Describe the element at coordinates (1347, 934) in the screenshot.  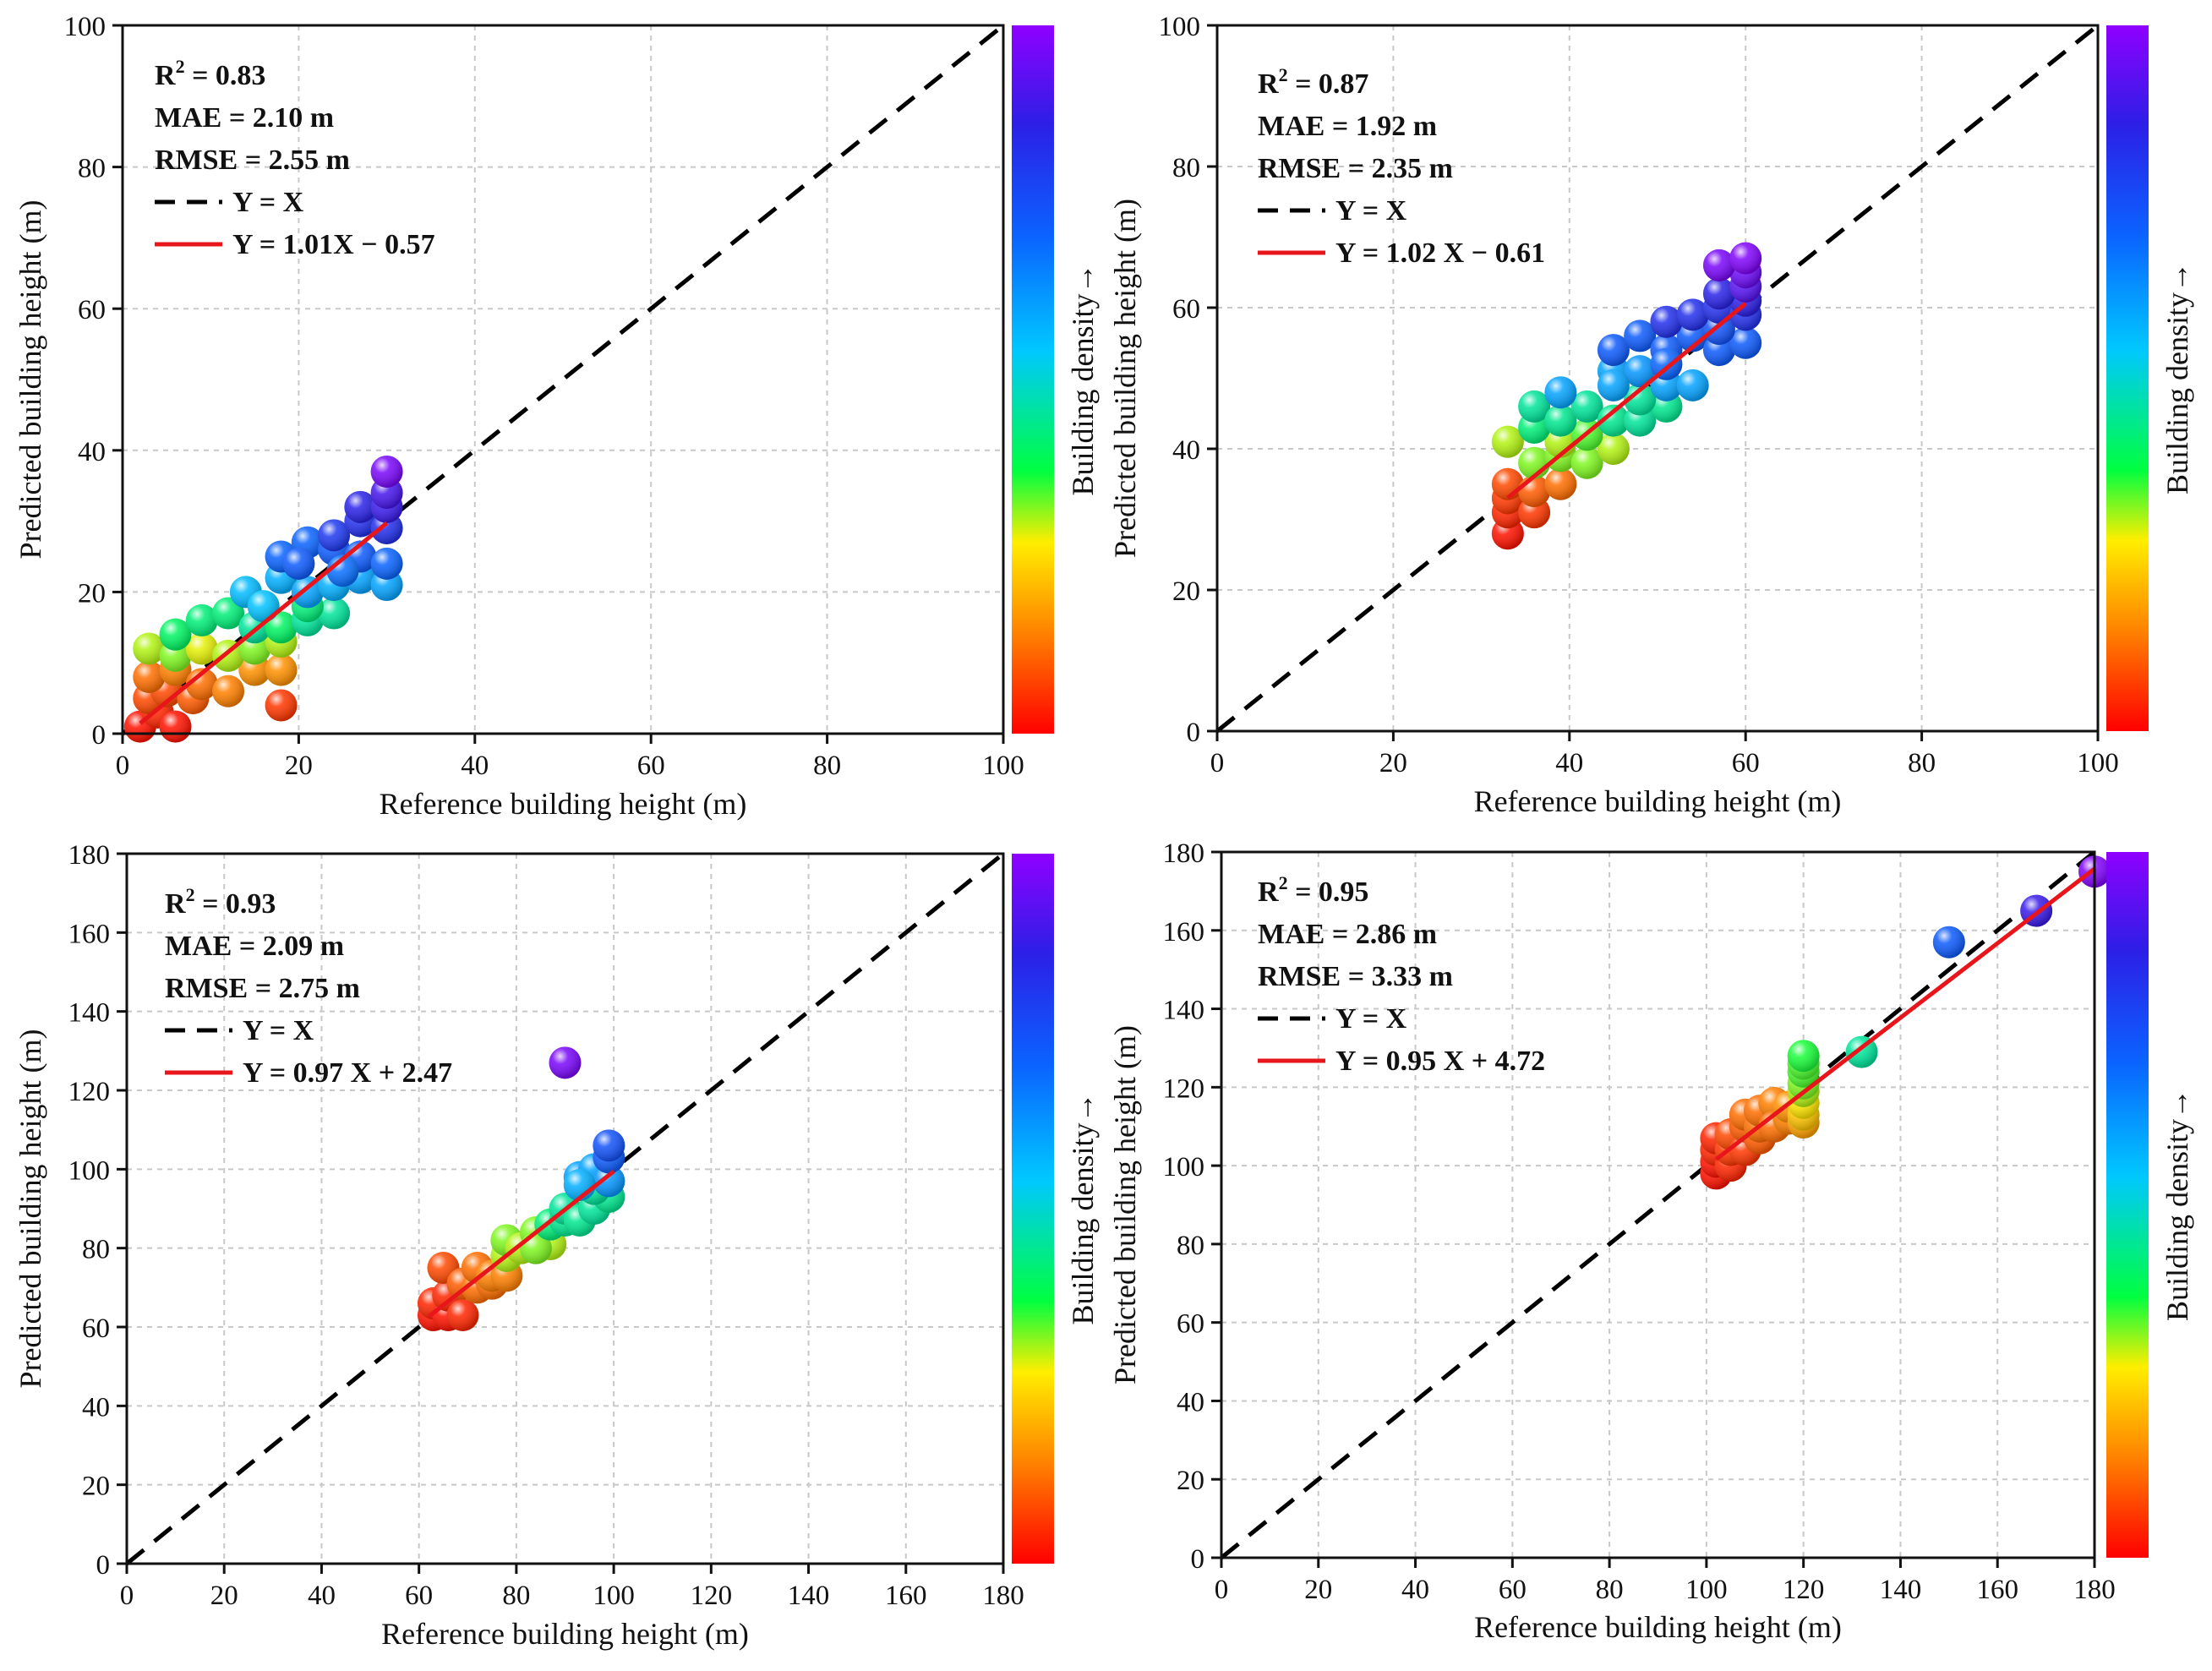
I see `mae-value: MAE = 2.86 m` at that location.